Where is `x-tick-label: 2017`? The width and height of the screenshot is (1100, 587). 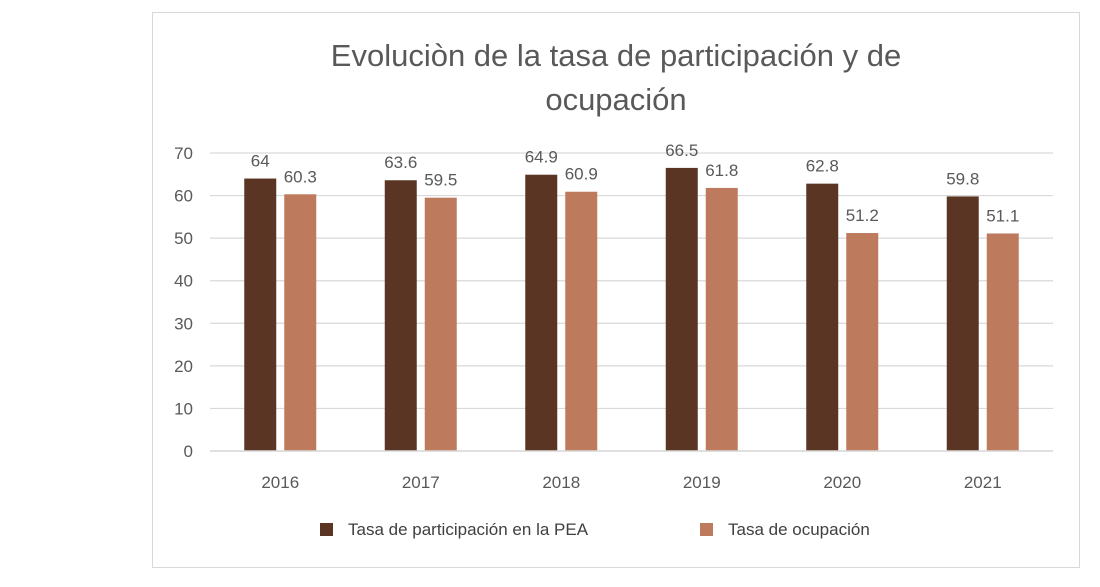 x-tick-label: 2017 is located at coordinates (421, 482).